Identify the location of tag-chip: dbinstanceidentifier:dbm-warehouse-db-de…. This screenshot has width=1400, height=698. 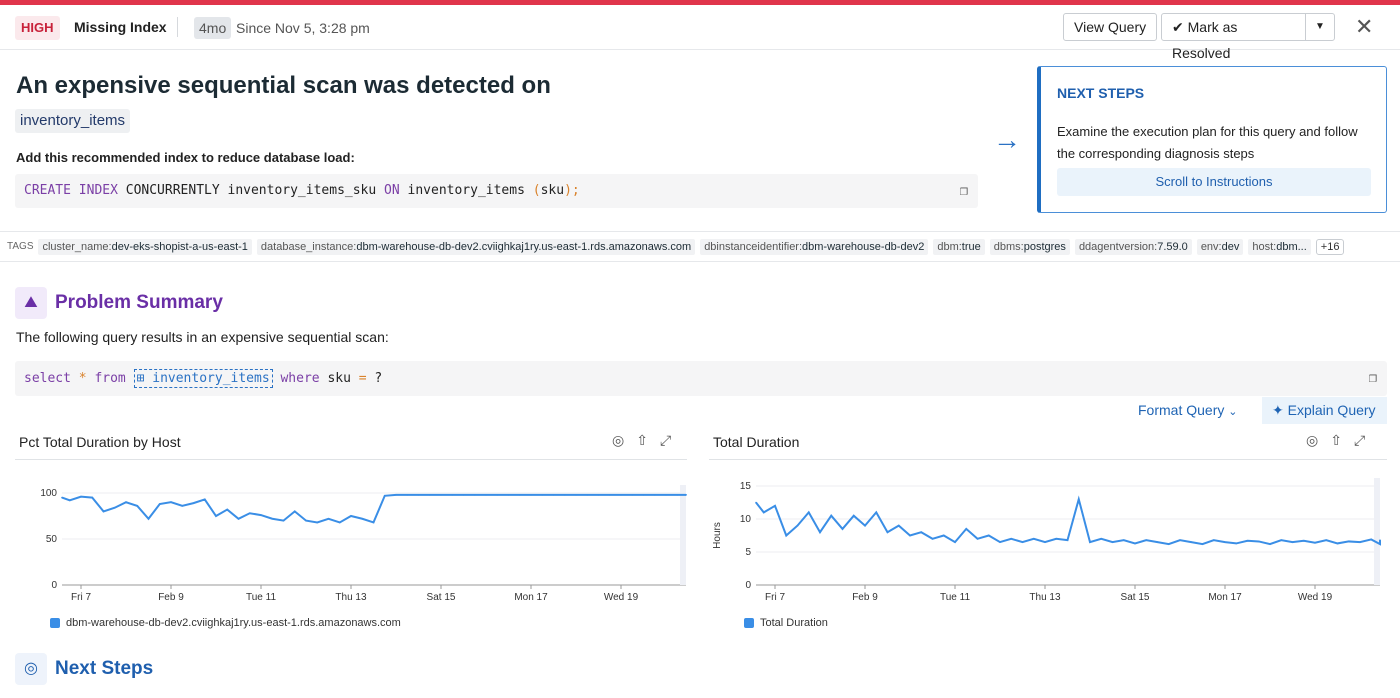
(814, 246).